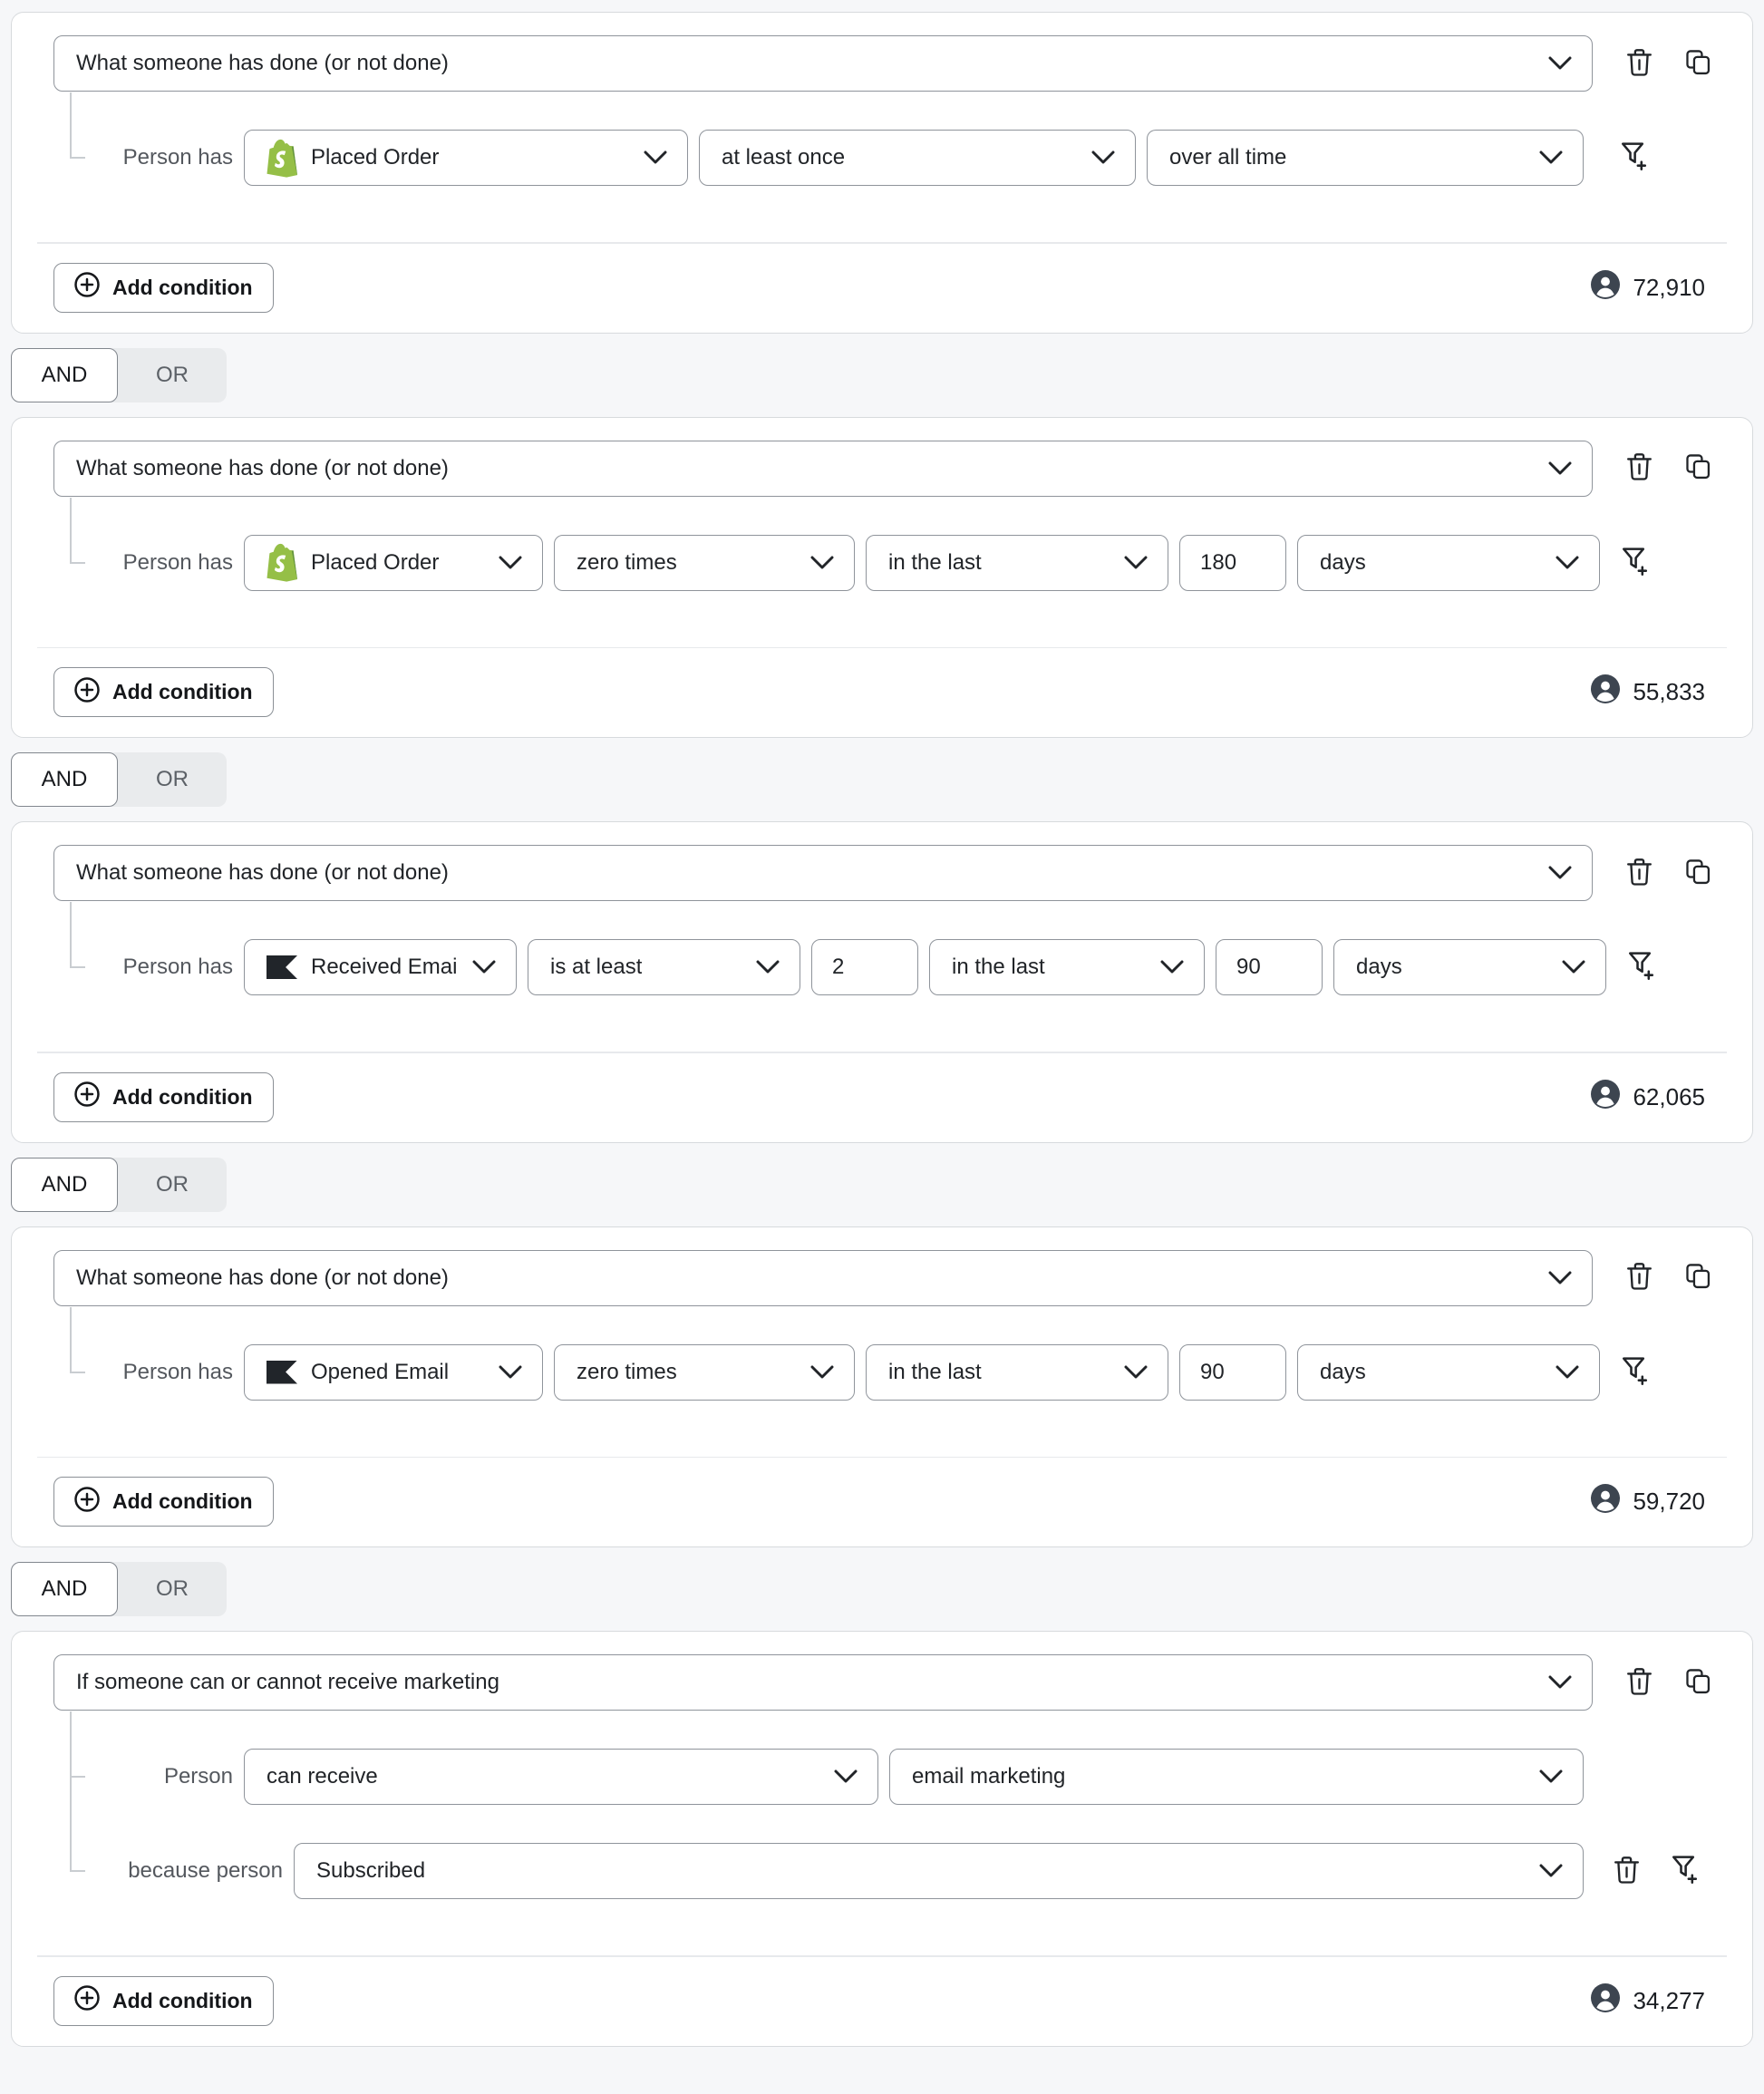 Image resolution: width=1764 pixels, height=2094 pixels. What do you see at coordinates (1669, 287) in the screenshot?
I see `audience-count-value: 72,910` at bounding box center [1669, 287].